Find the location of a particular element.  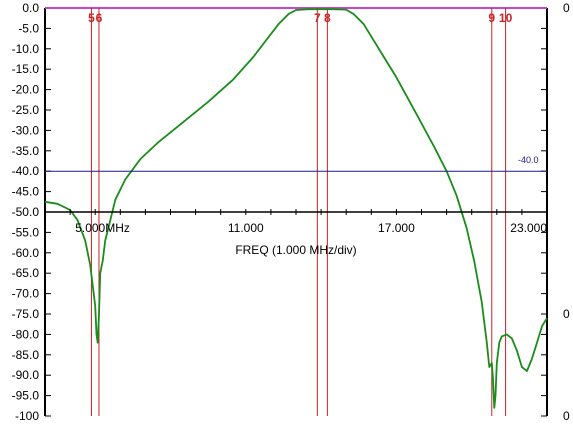

x-tick-label: 23.000 is located at coordinates (528, 228).